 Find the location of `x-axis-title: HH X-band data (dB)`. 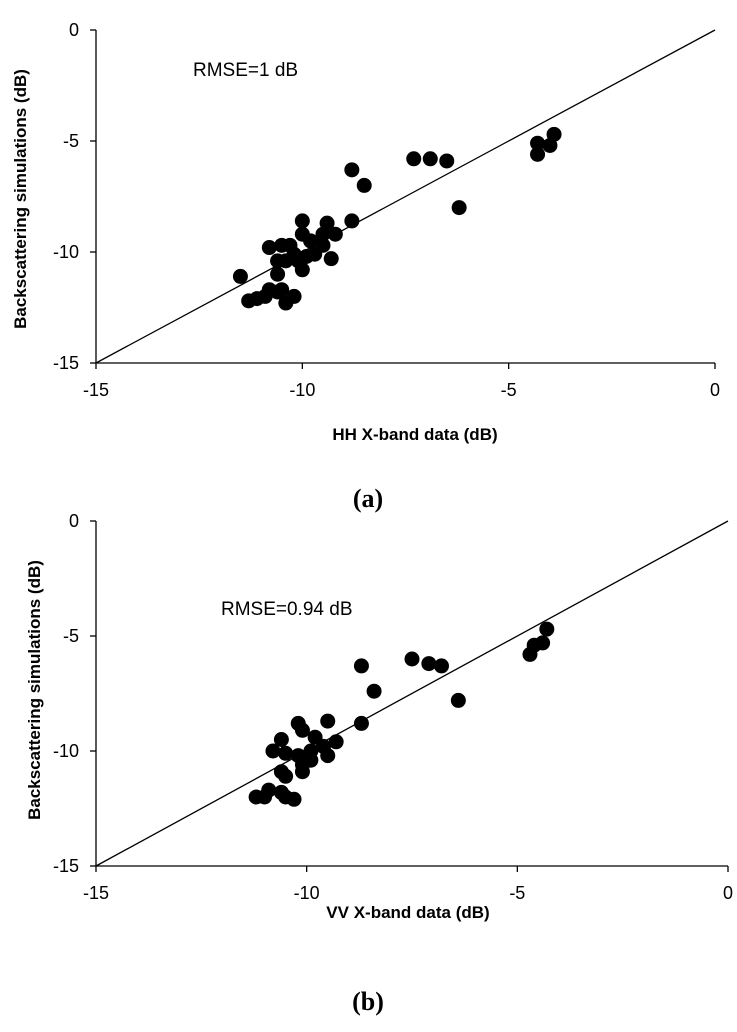

x-axis-title: HH X-band data (dB) is located at coordinates (414, 434).